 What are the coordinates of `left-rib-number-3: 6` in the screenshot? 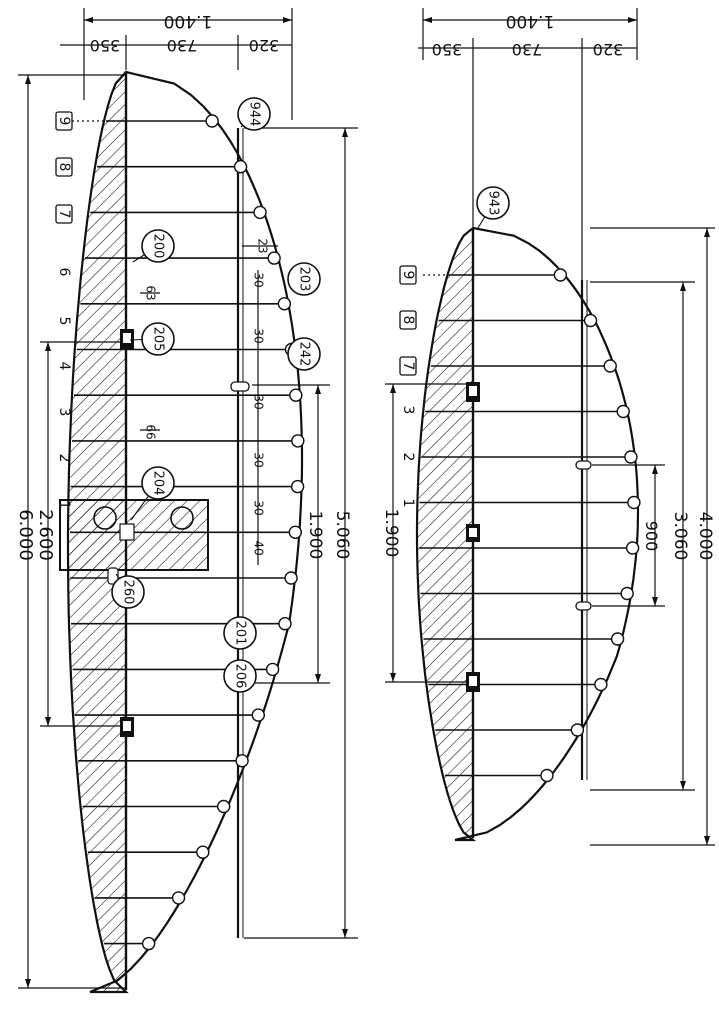 It's located at (64, 272).